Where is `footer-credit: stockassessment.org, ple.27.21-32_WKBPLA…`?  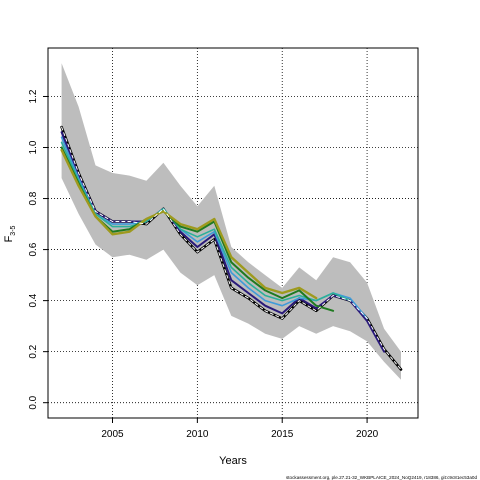 footer-credit: stockassessment.org, ple.27.21-32_WKBPLA… is located at coordinates (381, 477).